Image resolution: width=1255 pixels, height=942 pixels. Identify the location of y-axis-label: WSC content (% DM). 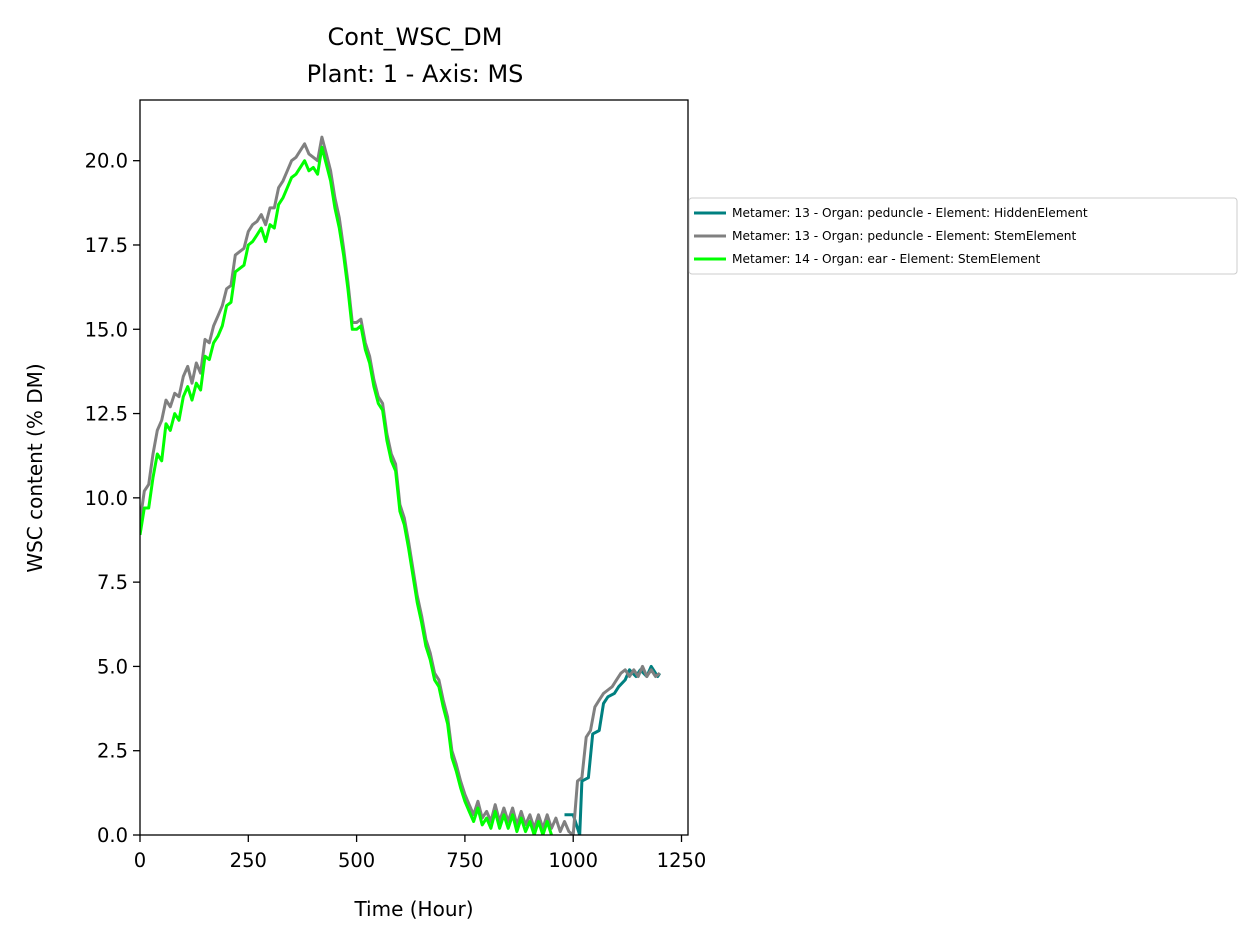
(35, 467).